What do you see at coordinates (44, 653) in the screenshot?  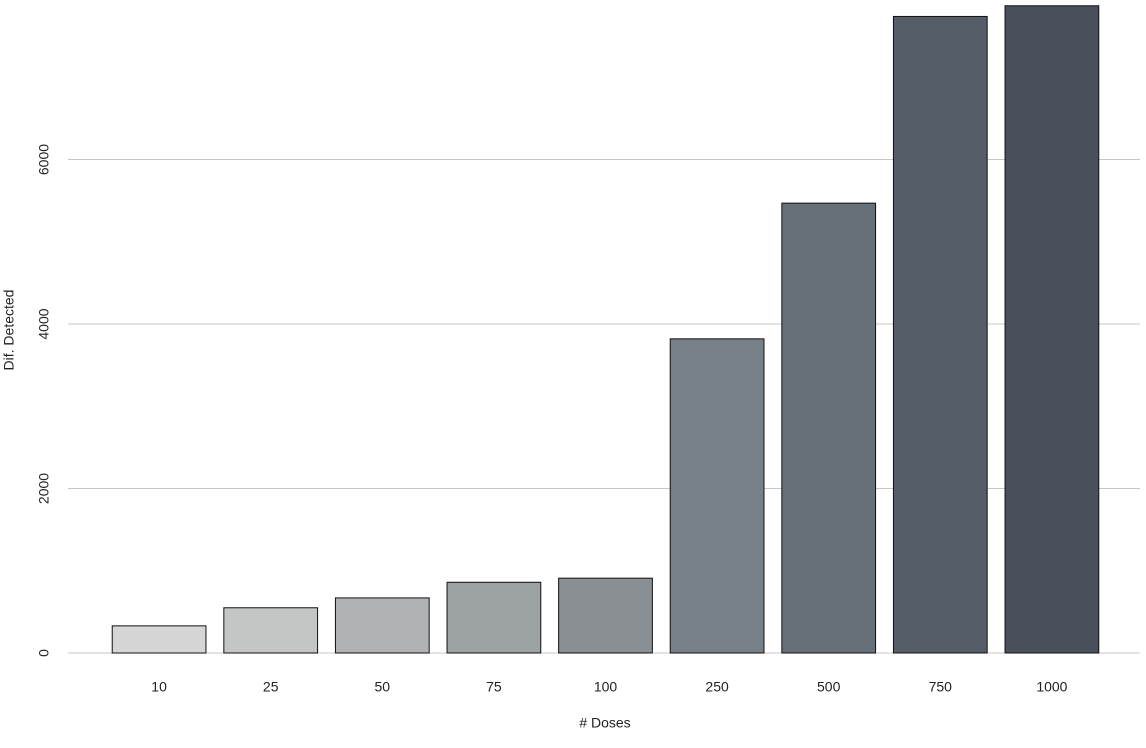 I see `y-tick-label: 0` at bounding box center [44, 653].